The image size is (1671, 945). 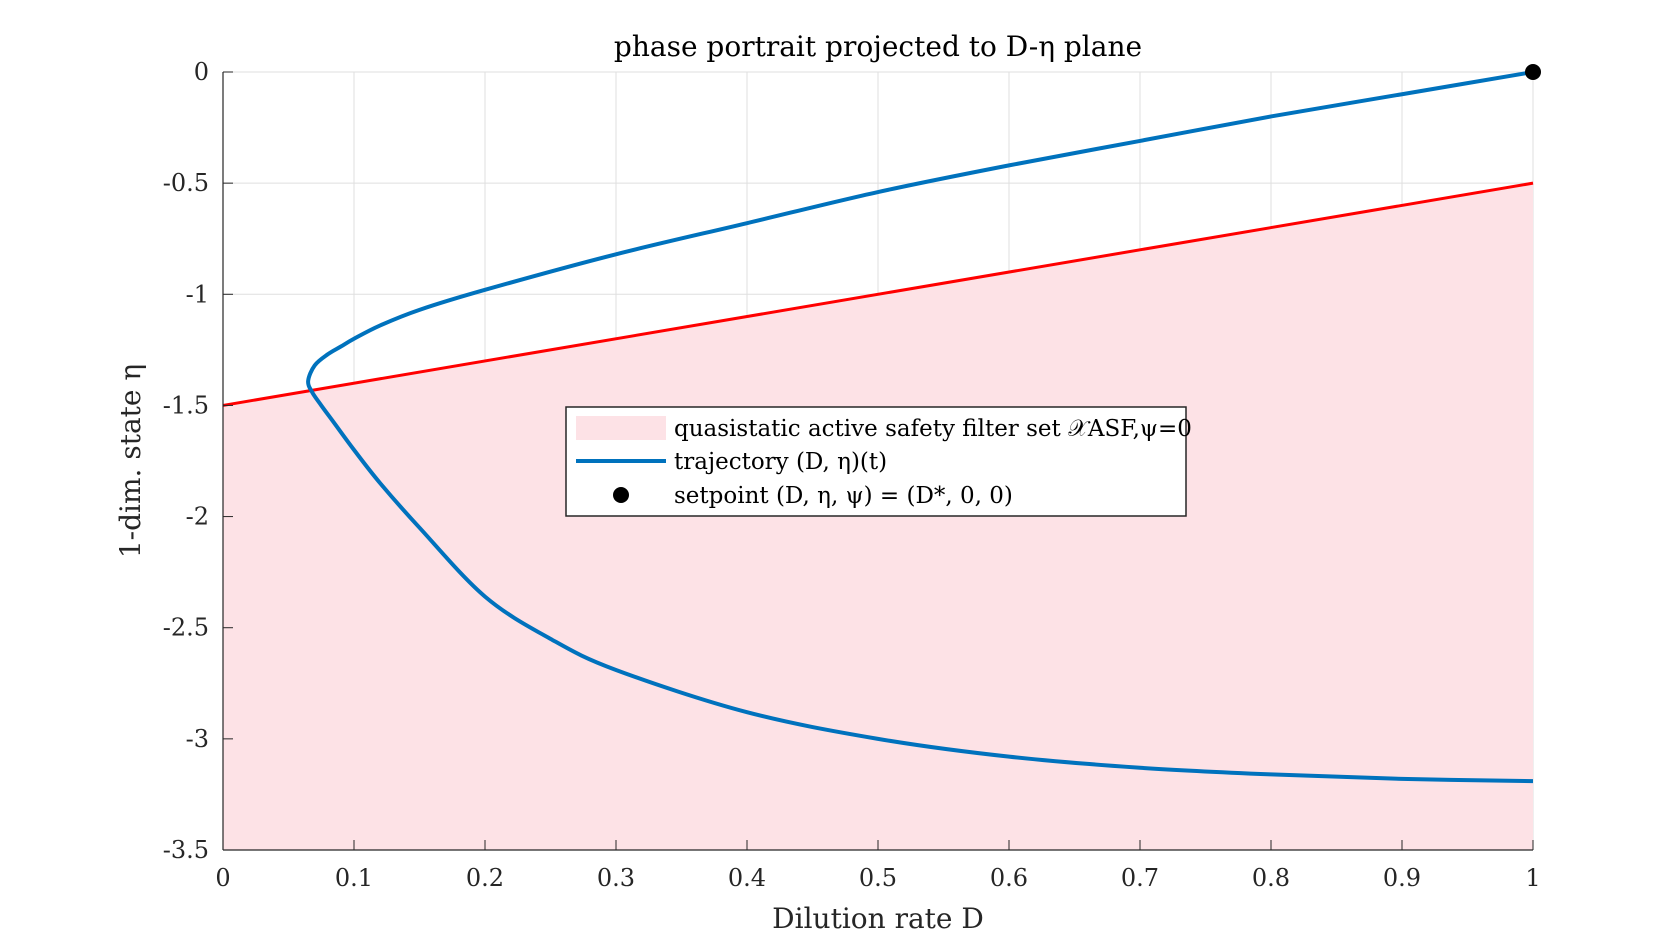 I want to click on x-tick-label: 0.3, so click(x=616, y=878).